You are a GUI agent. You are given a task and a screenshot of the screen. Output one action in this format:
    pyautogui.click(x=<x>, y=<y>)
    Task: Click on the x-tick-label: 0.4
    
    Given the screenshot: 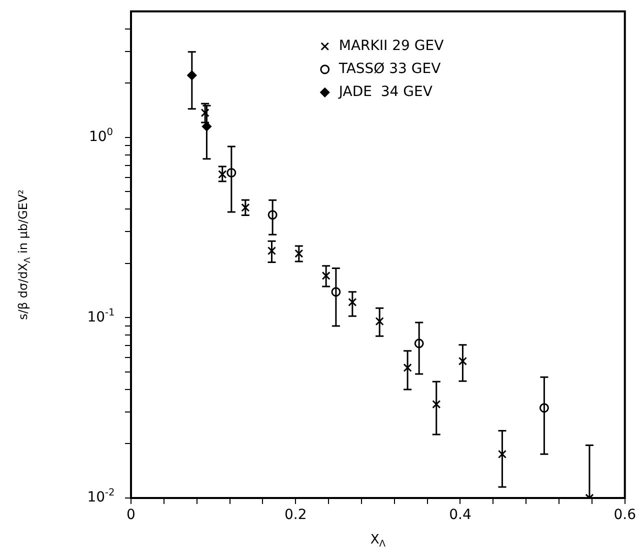 What is the action you would take?
    pyautogui.click(x=460, y=515)
    